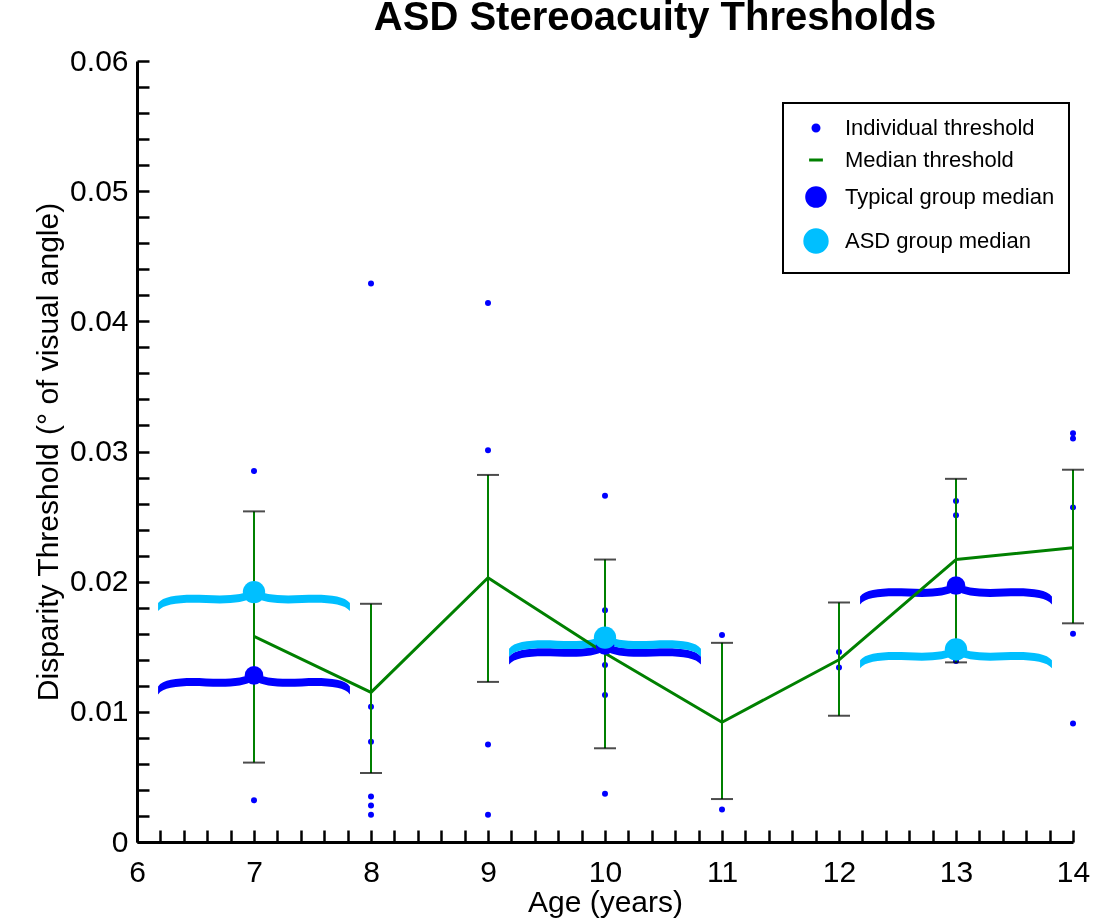 This screenshot has width=1118, height=924. What do you see at coordinates (655, 19) in the screenshot?
I see `chart-title: ASD Stereoacuity Thresholds` at bounding box center [655, 19].